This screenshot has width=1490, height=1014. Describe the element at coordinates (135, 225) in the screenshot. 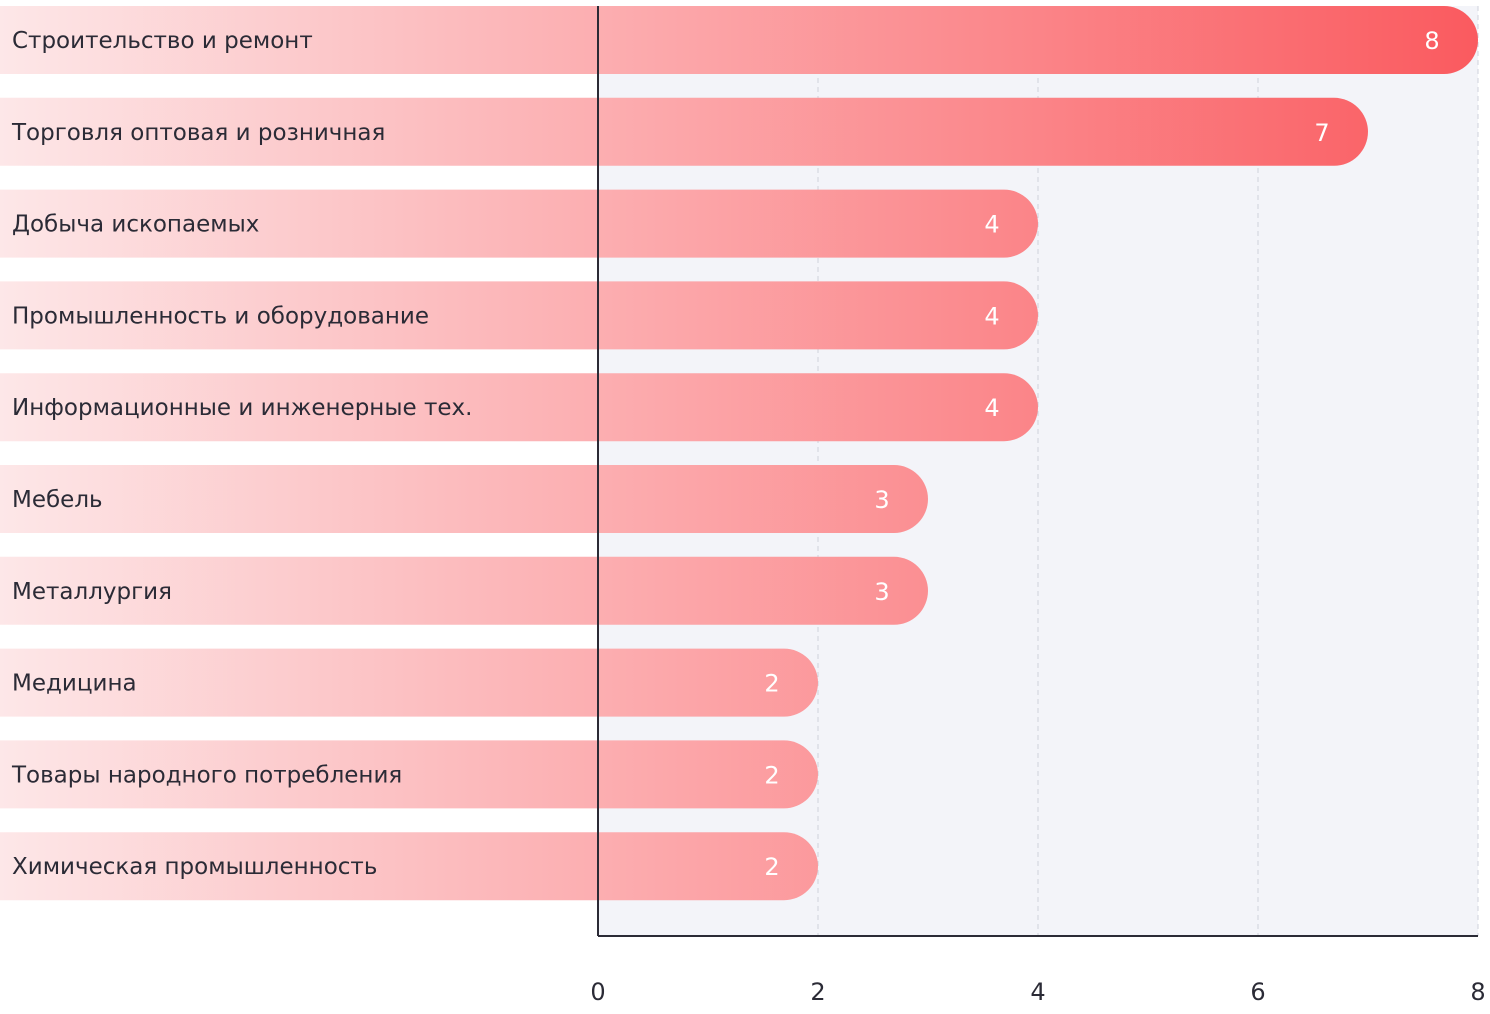

I see `category-label: Добыча ископаемых` at that location.